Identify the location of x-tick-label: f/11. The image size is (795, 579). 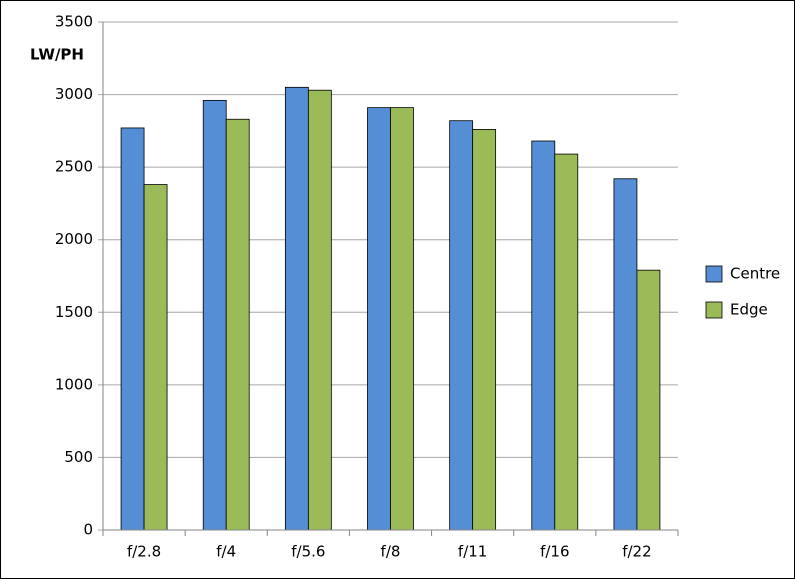
(472, 552).